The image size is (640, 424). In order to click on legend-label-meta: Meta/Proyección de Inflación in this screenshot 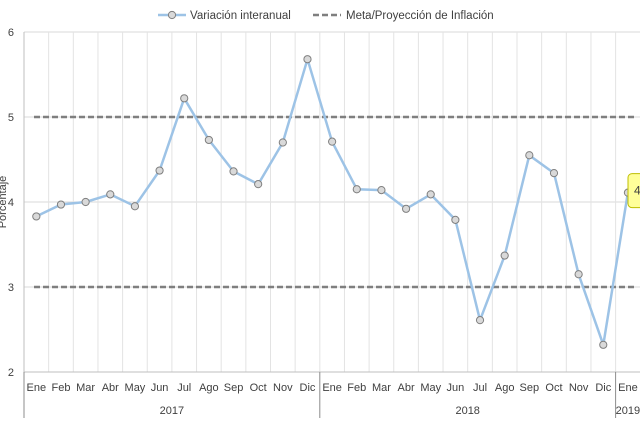, I will do `click(420, 16)`.